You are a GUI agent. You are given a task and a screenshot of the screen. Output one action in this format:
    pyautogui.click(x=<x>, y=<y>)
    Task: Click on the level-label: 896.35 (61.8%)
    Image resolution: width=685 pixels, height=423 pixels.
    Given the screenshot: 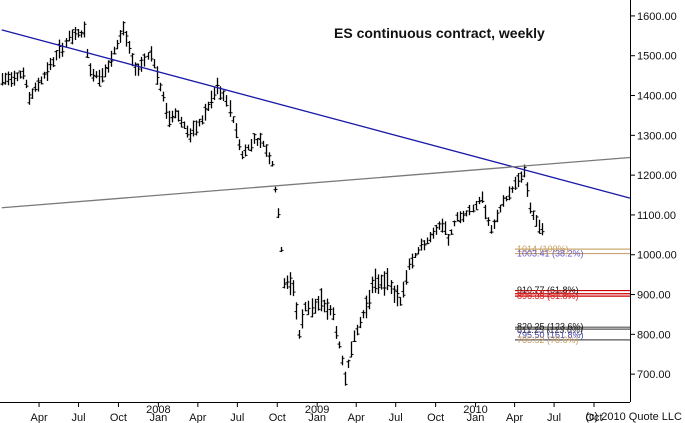 What is the action you would take?
    pyautogui.click(x=548, y=296)
    